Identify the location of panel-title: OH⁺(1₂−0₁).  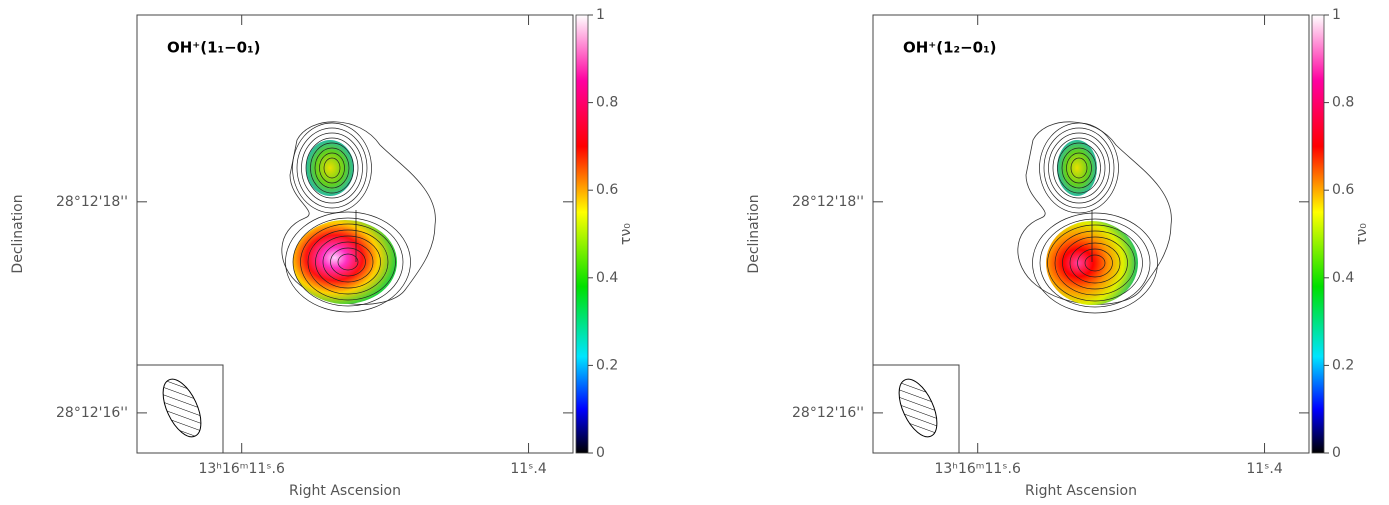
(950, 48).